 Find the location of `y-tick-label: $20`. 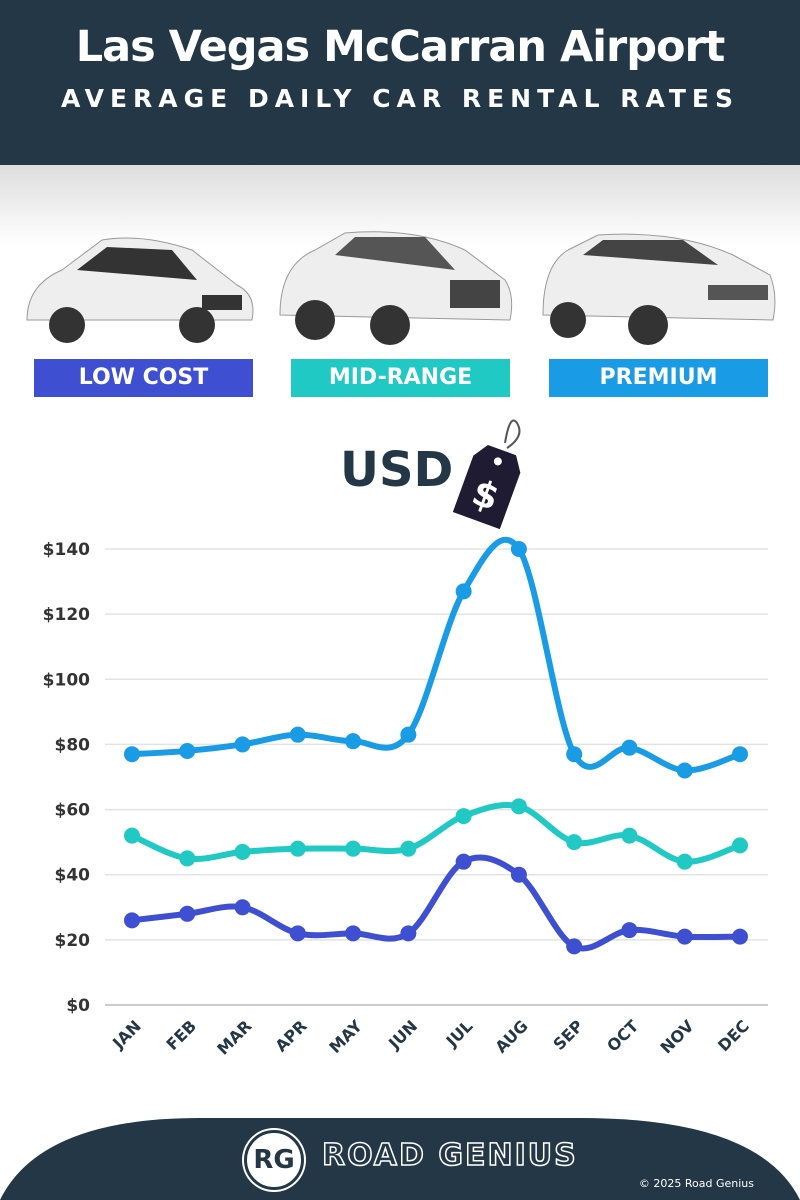

y-tick-label: $20 is located at coordinates (73, 941).